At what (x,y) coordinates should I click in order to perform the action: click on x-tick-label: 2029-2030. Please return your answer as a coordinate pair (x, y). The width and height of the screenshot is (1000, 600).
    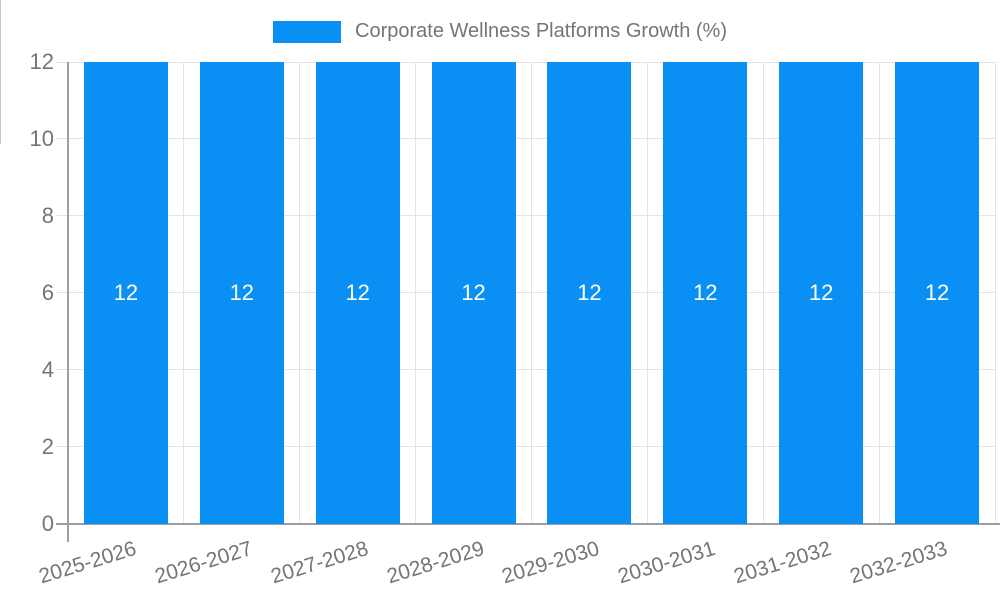
    Looking at the image, I should click on (551, 562).